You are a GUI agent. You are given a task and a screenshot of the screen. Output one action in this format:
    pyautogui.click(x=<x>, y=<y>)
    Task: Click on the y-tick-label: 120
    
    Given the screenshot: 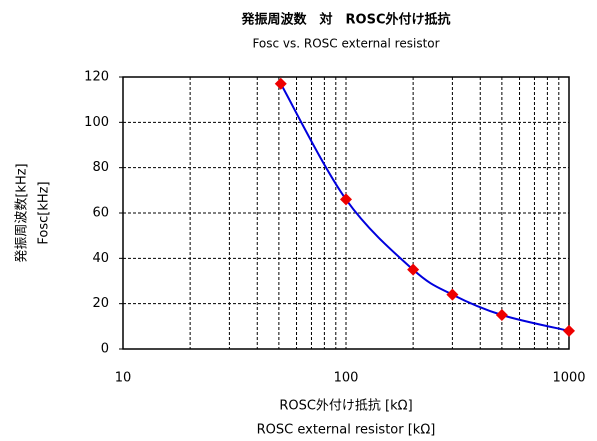 What is the action you would take?
    pyautogui.click(x=96, y=77)
    